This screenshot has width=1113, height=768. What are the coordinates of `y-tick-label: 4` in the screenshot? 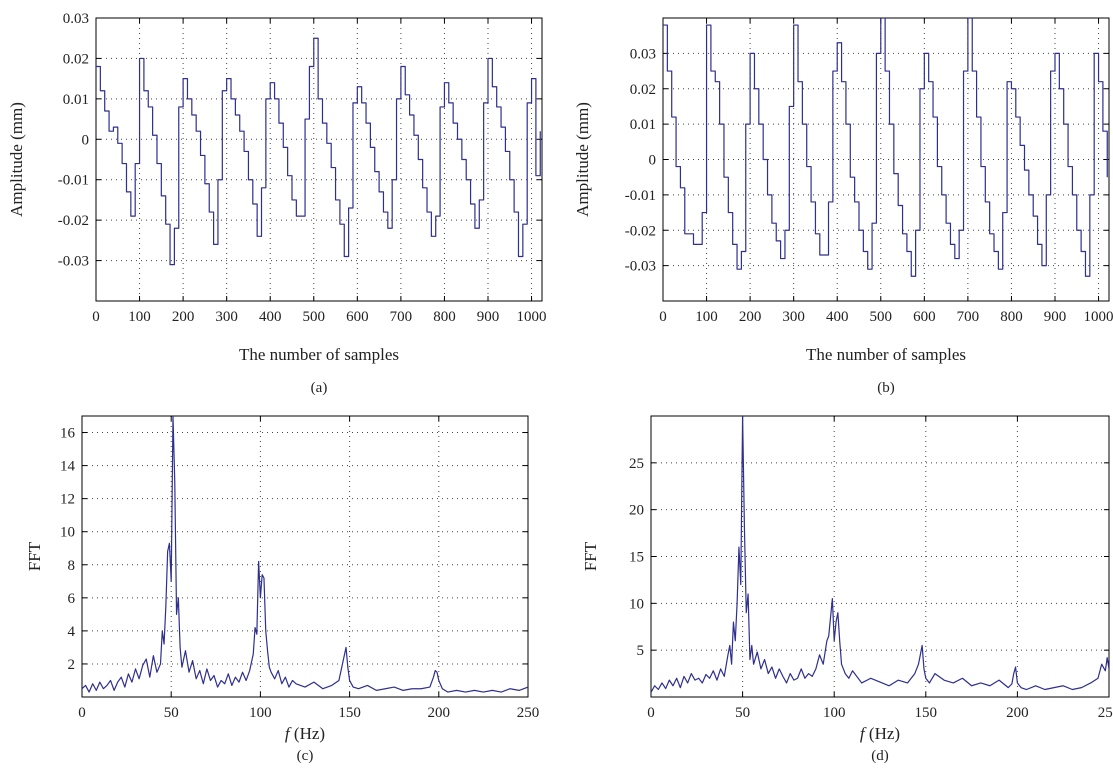 It's located at (72, 632).